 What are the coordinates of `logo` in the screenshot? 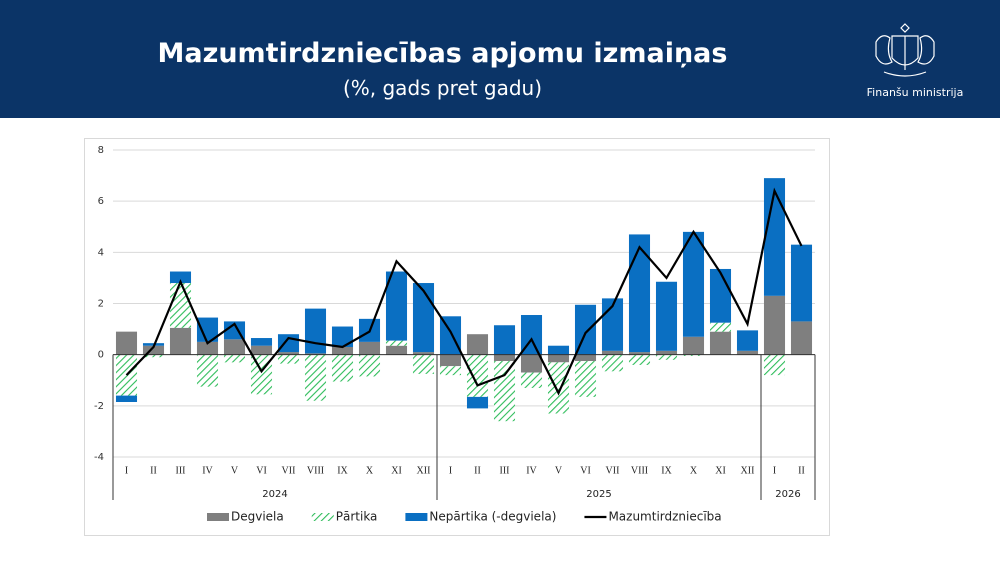 It's located at (905, 50).